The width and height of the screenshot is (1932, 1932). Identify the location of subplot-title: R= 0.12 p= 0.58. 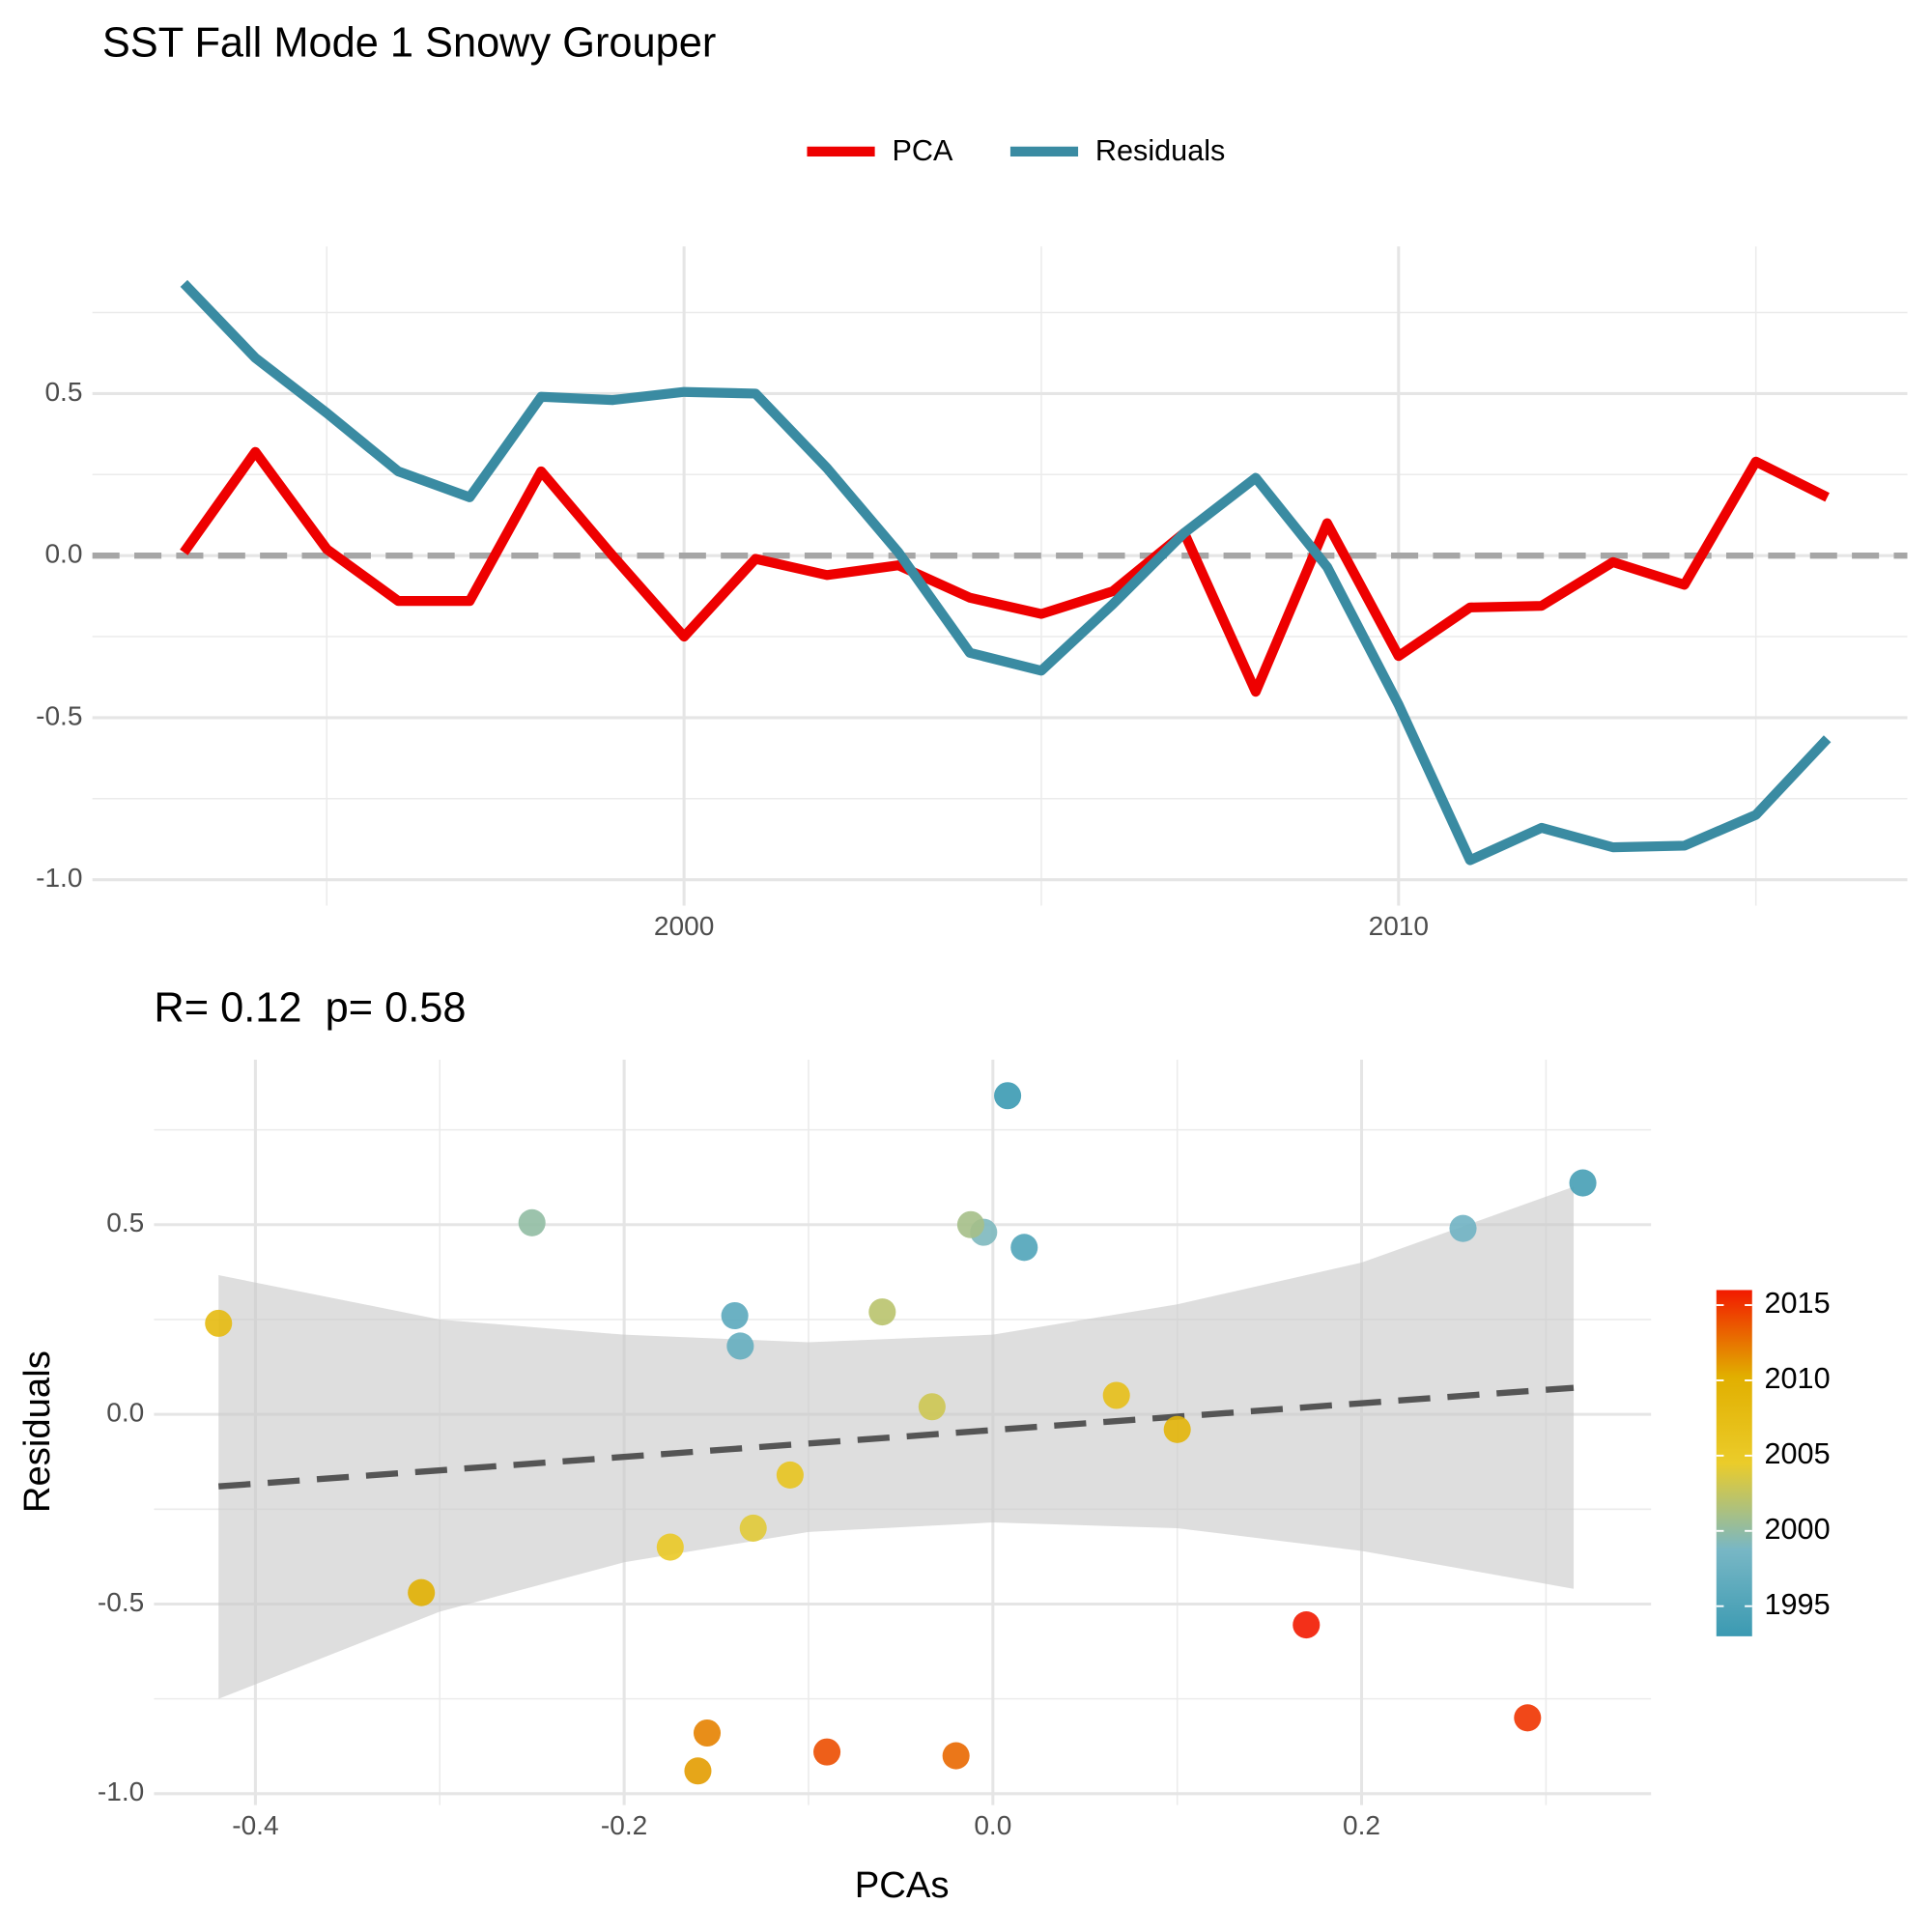
(310, 1008).